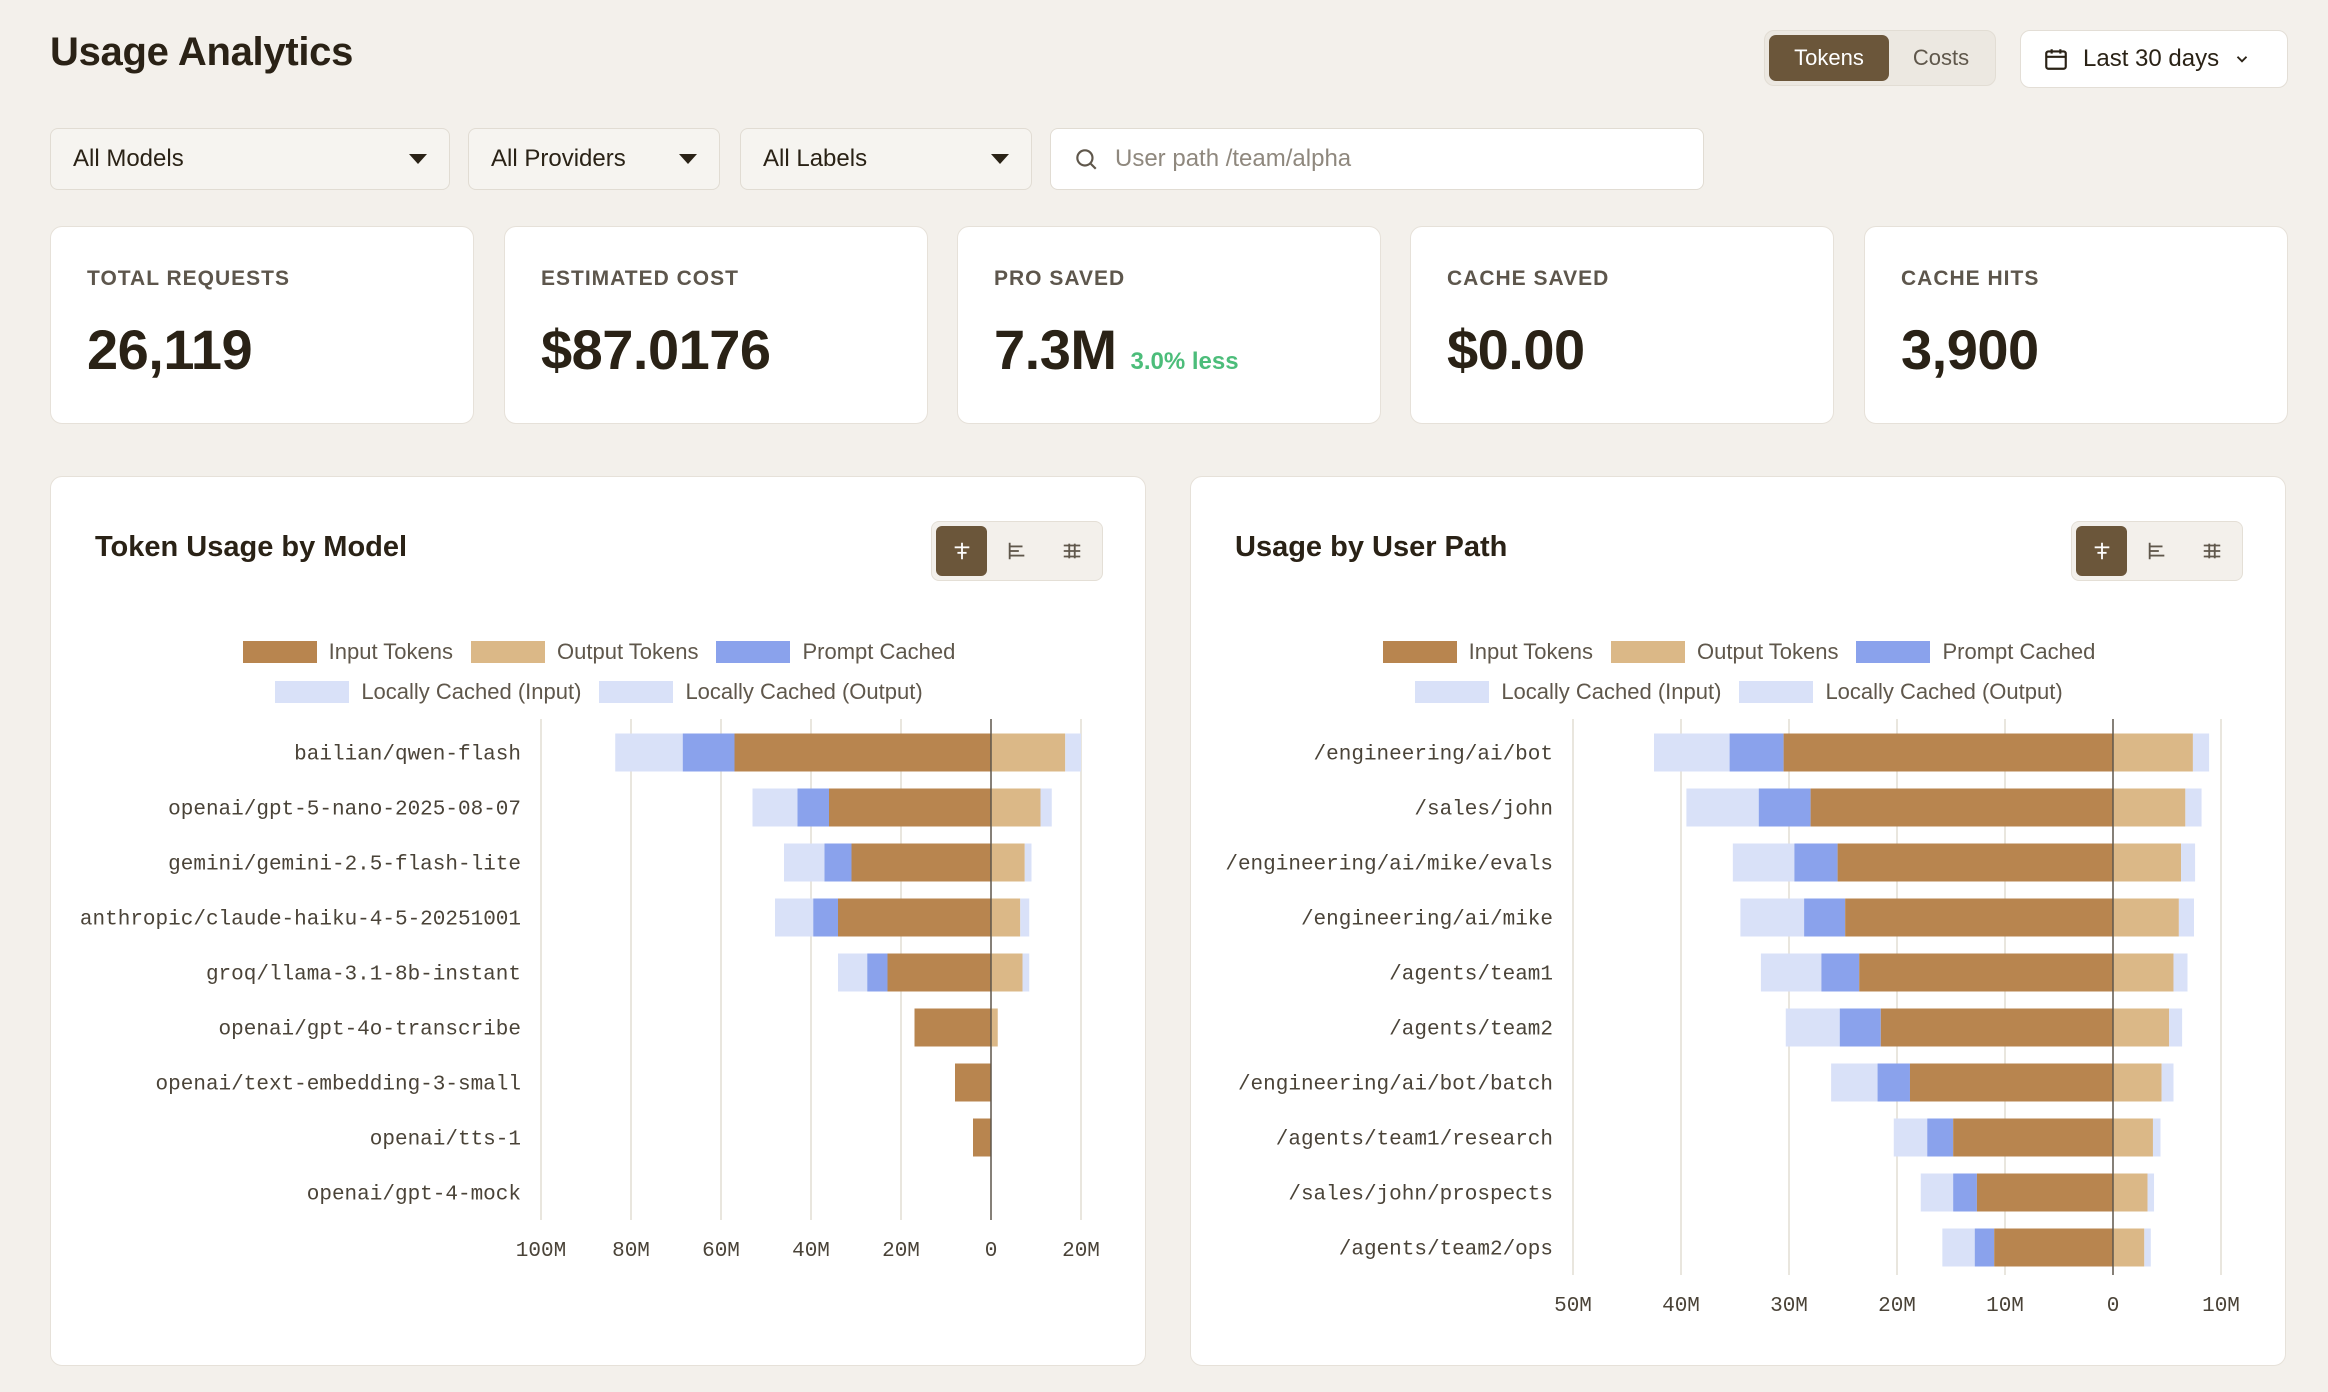  Describe the element at coordinates (594, 159) in the screenshot. I see `providers-filter: All Providers` at that location.